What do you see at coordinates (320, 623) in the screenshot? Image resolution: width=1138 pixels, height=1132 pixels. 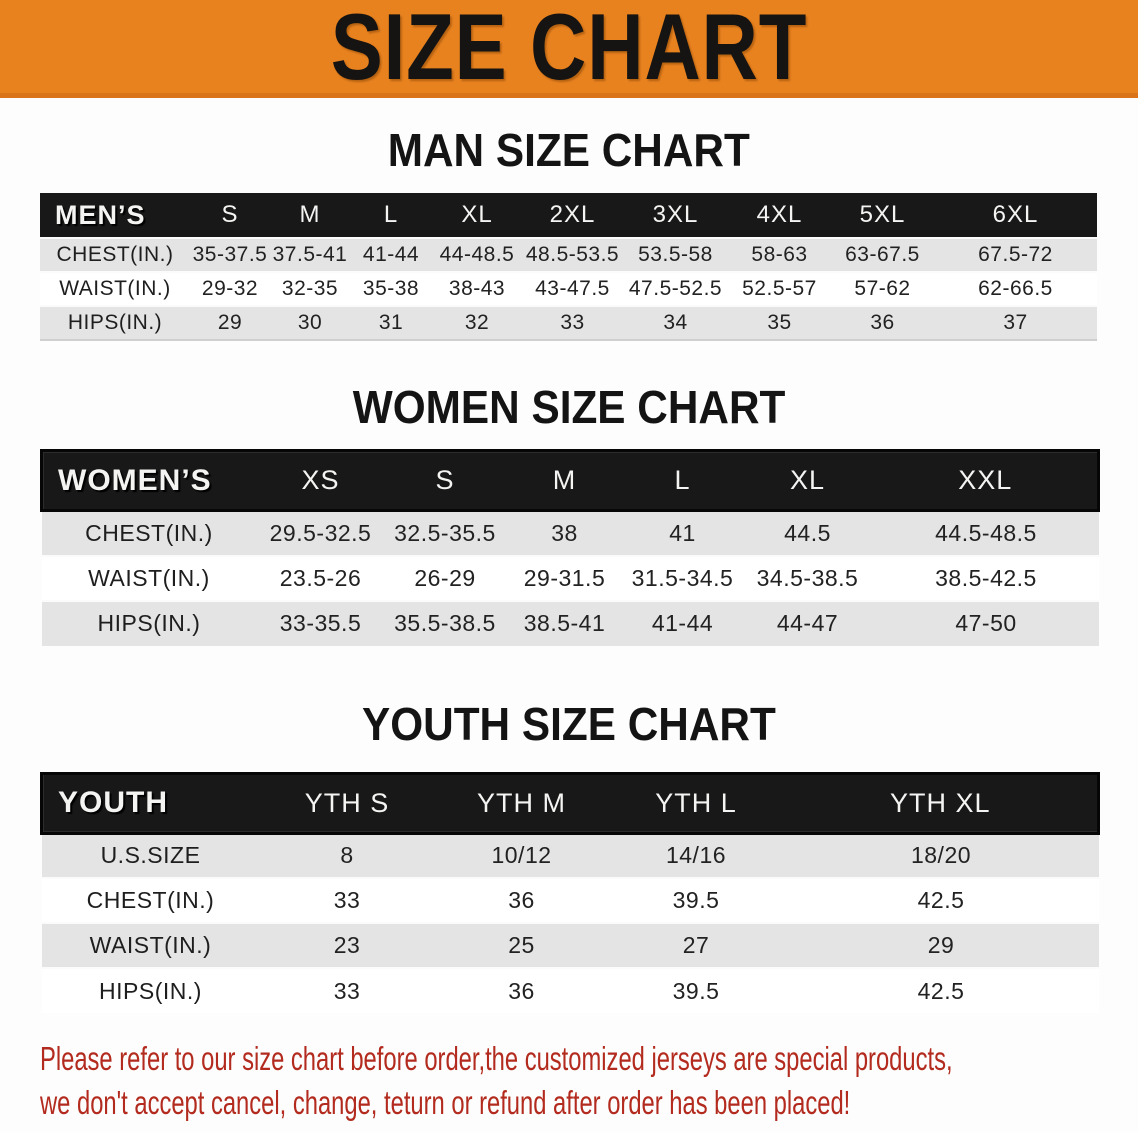 I see `table-cell: 33-35.5` at bounding box center [320, 623].